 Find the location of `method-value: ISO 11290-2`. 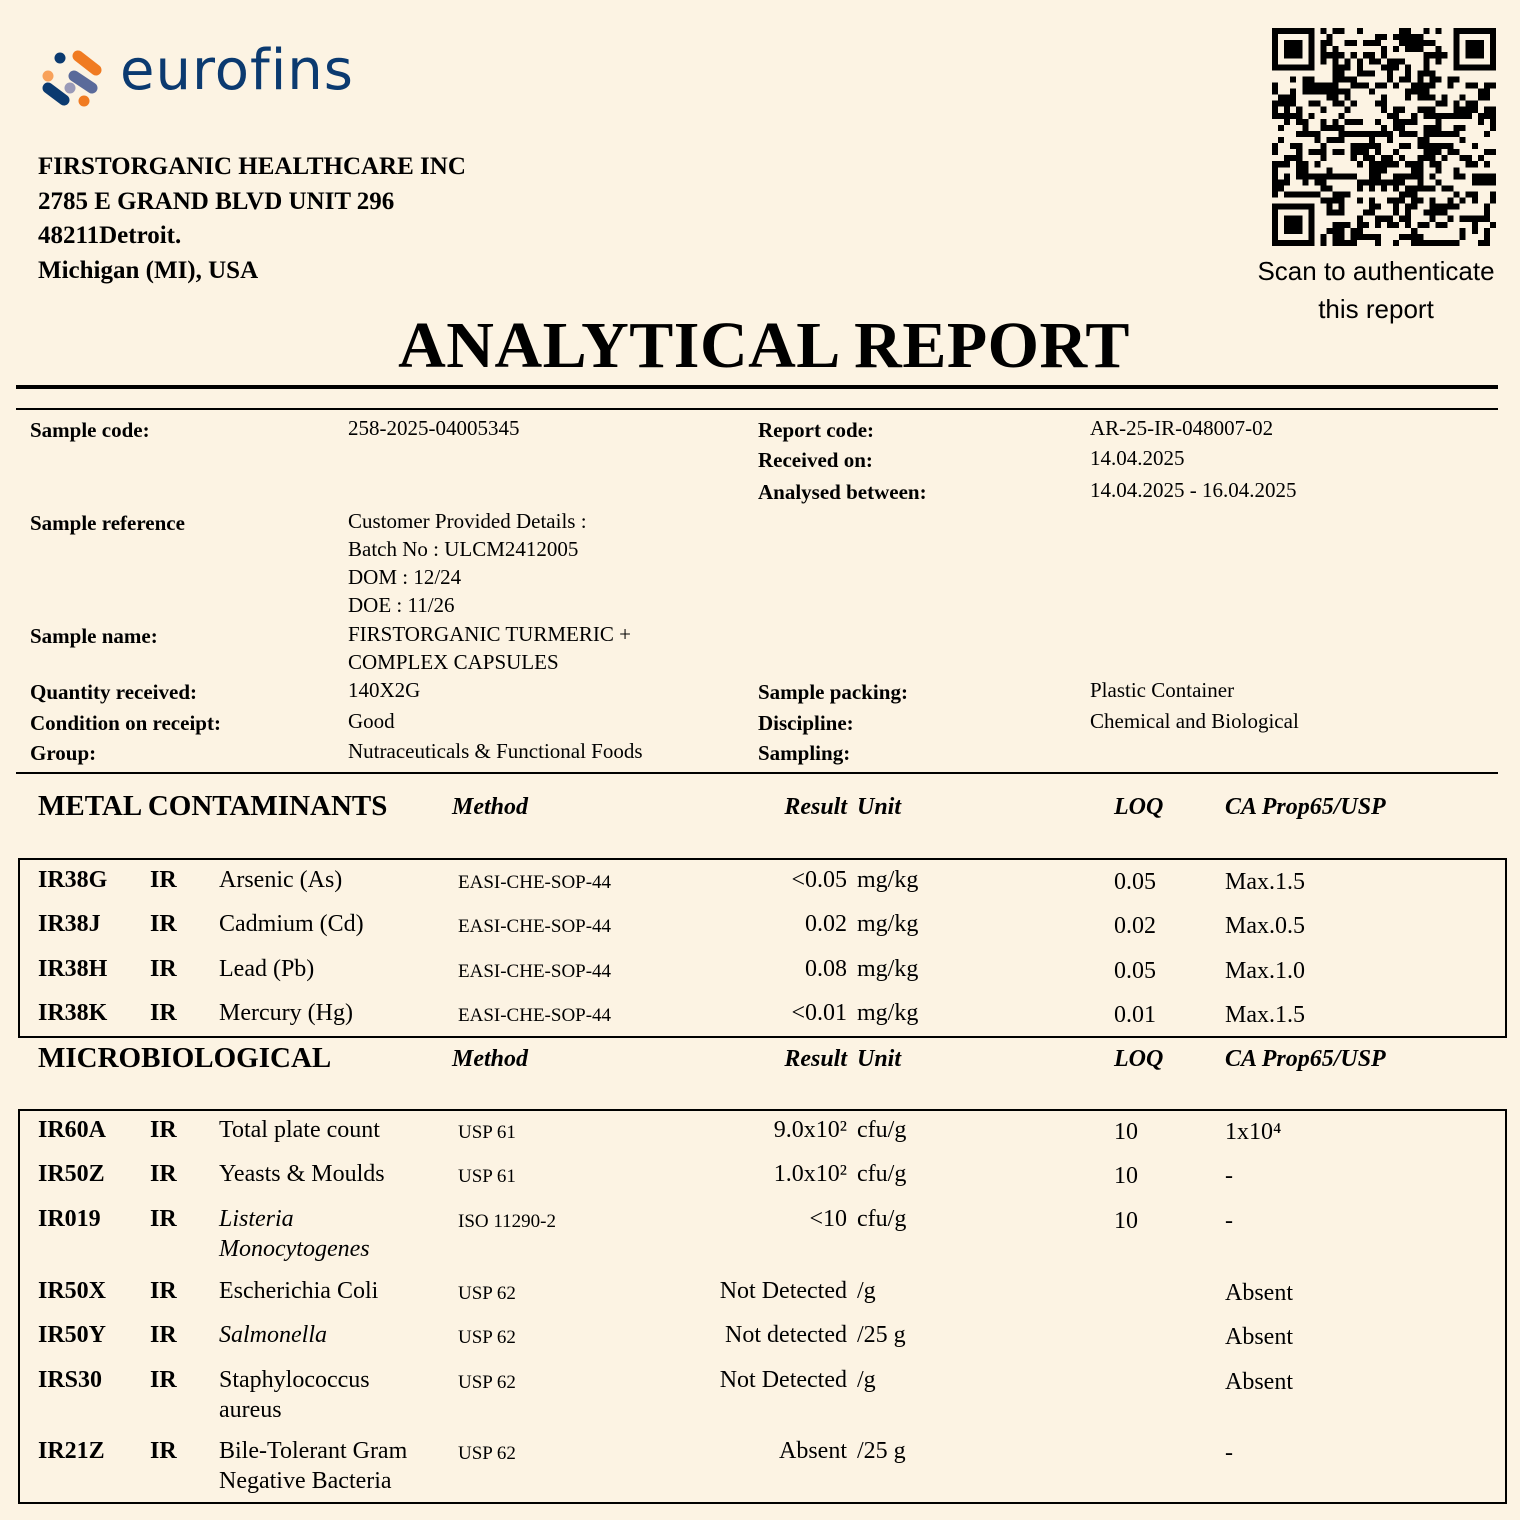

method-value: ISO 11290-2 is located at coordinates (507, 1221).